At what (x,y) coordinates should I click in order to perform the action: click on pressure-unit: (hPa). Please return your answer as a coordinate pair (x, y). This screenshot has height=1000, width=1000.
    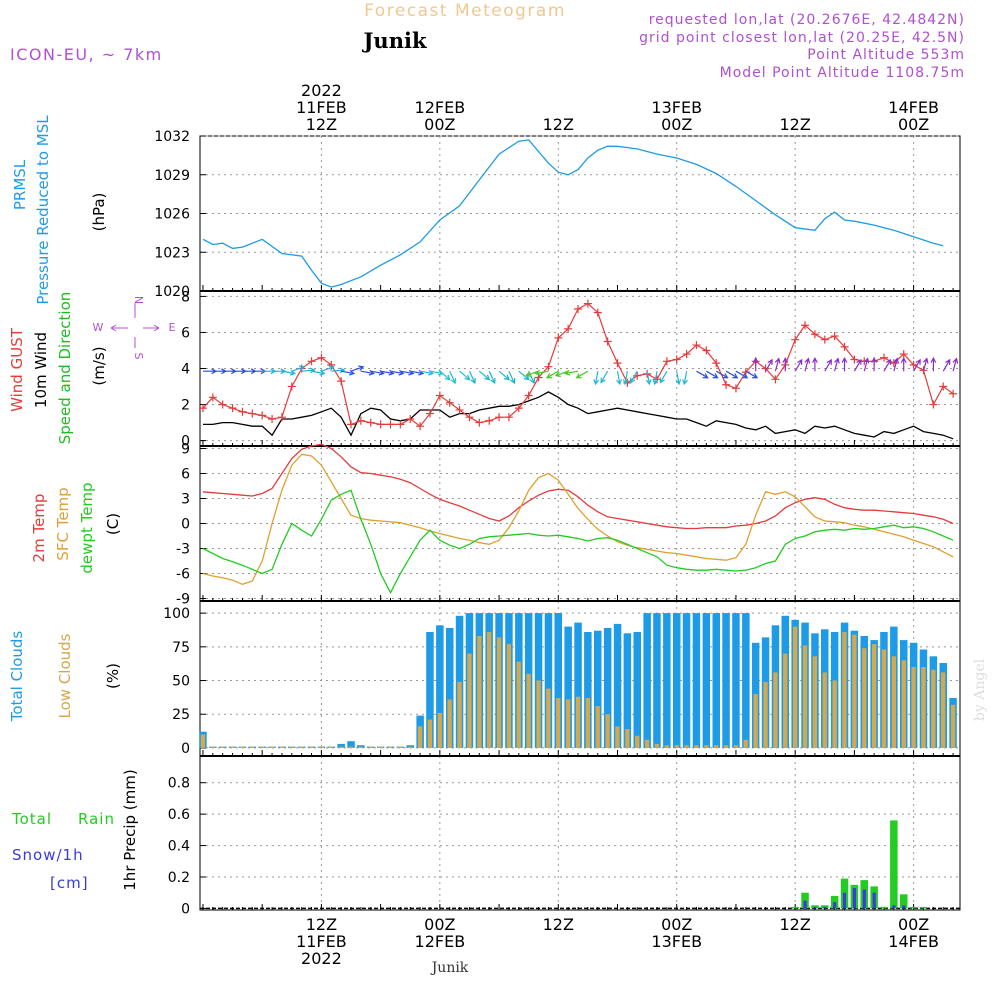
    Looking at the image, I should click on (99, 212).